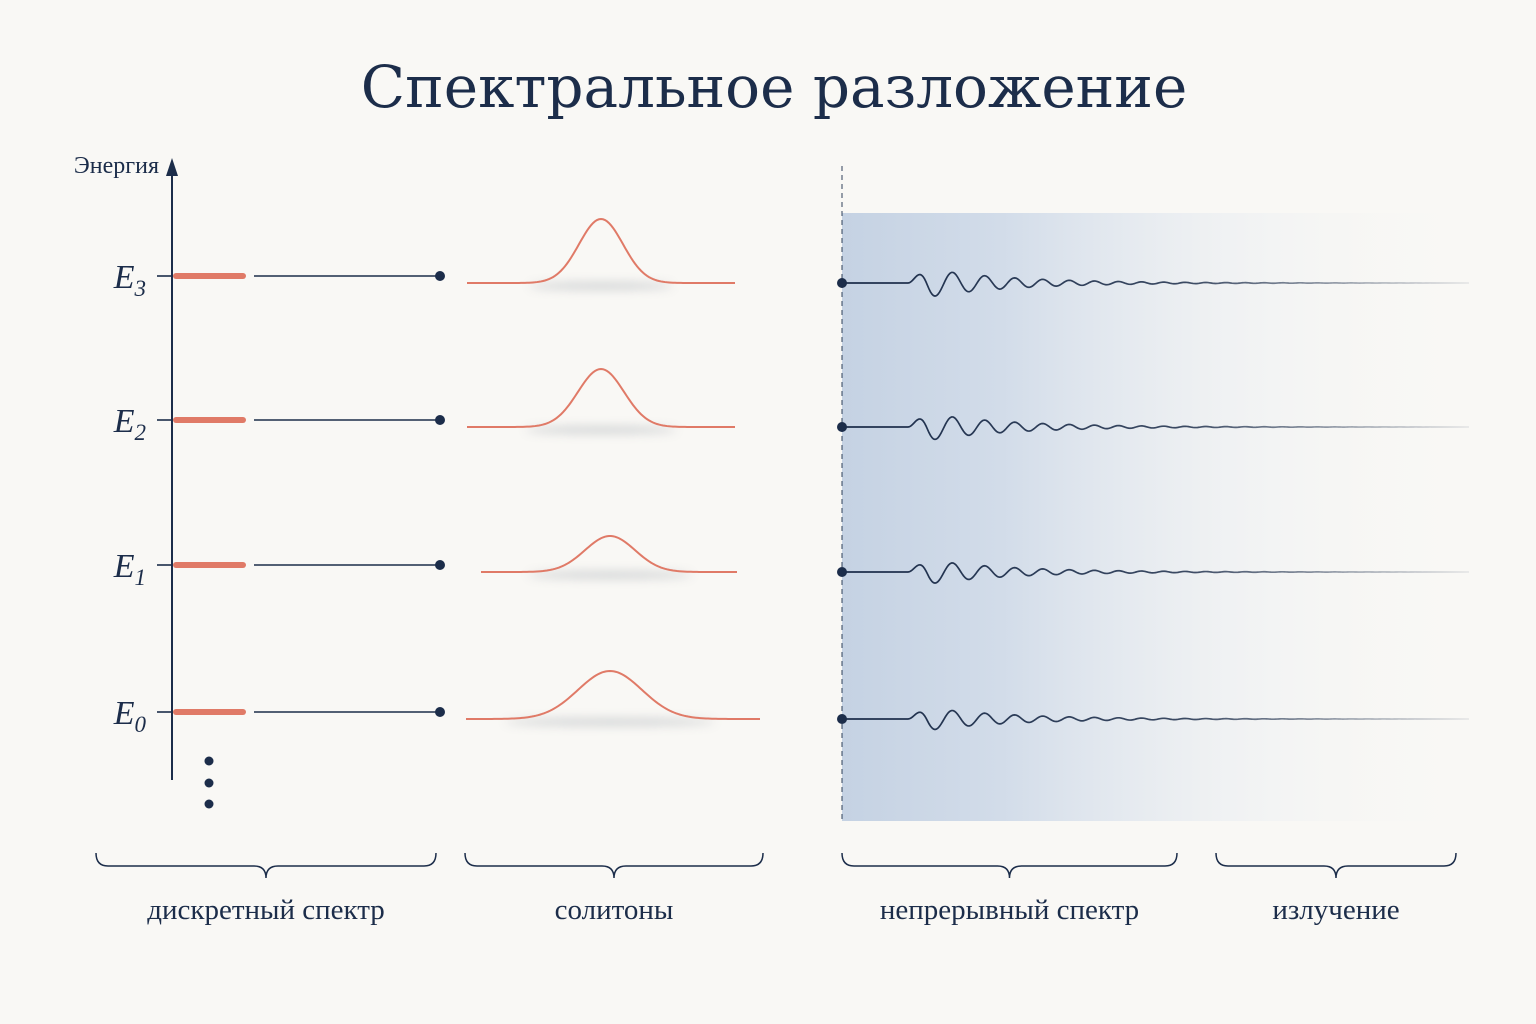 The height and width of the screenshot is (1024, 1536). I want to click on level-label: E3, so click(129, 280).